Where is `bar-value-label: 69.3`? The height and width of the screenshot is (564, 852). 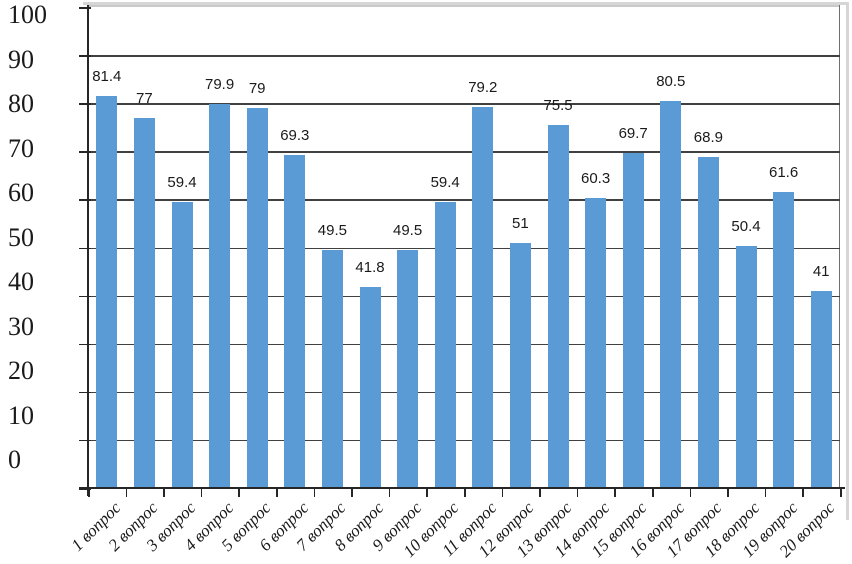
bar-value-label: 69.3 is located at coordinates (295, 135).